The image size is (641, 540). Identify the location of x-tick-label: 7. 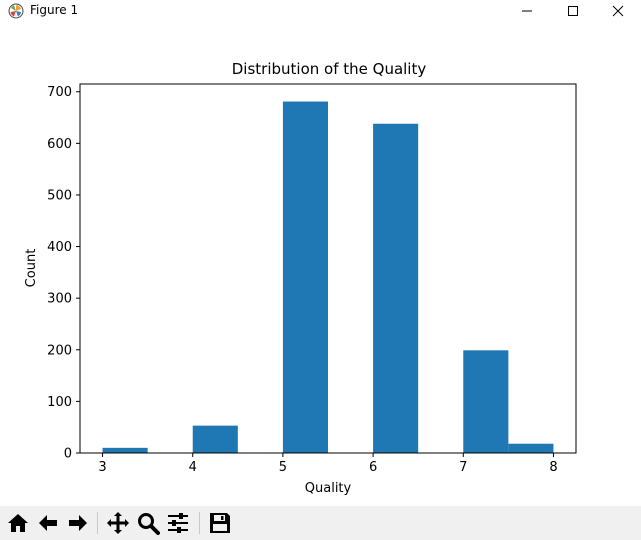
(463, 467).